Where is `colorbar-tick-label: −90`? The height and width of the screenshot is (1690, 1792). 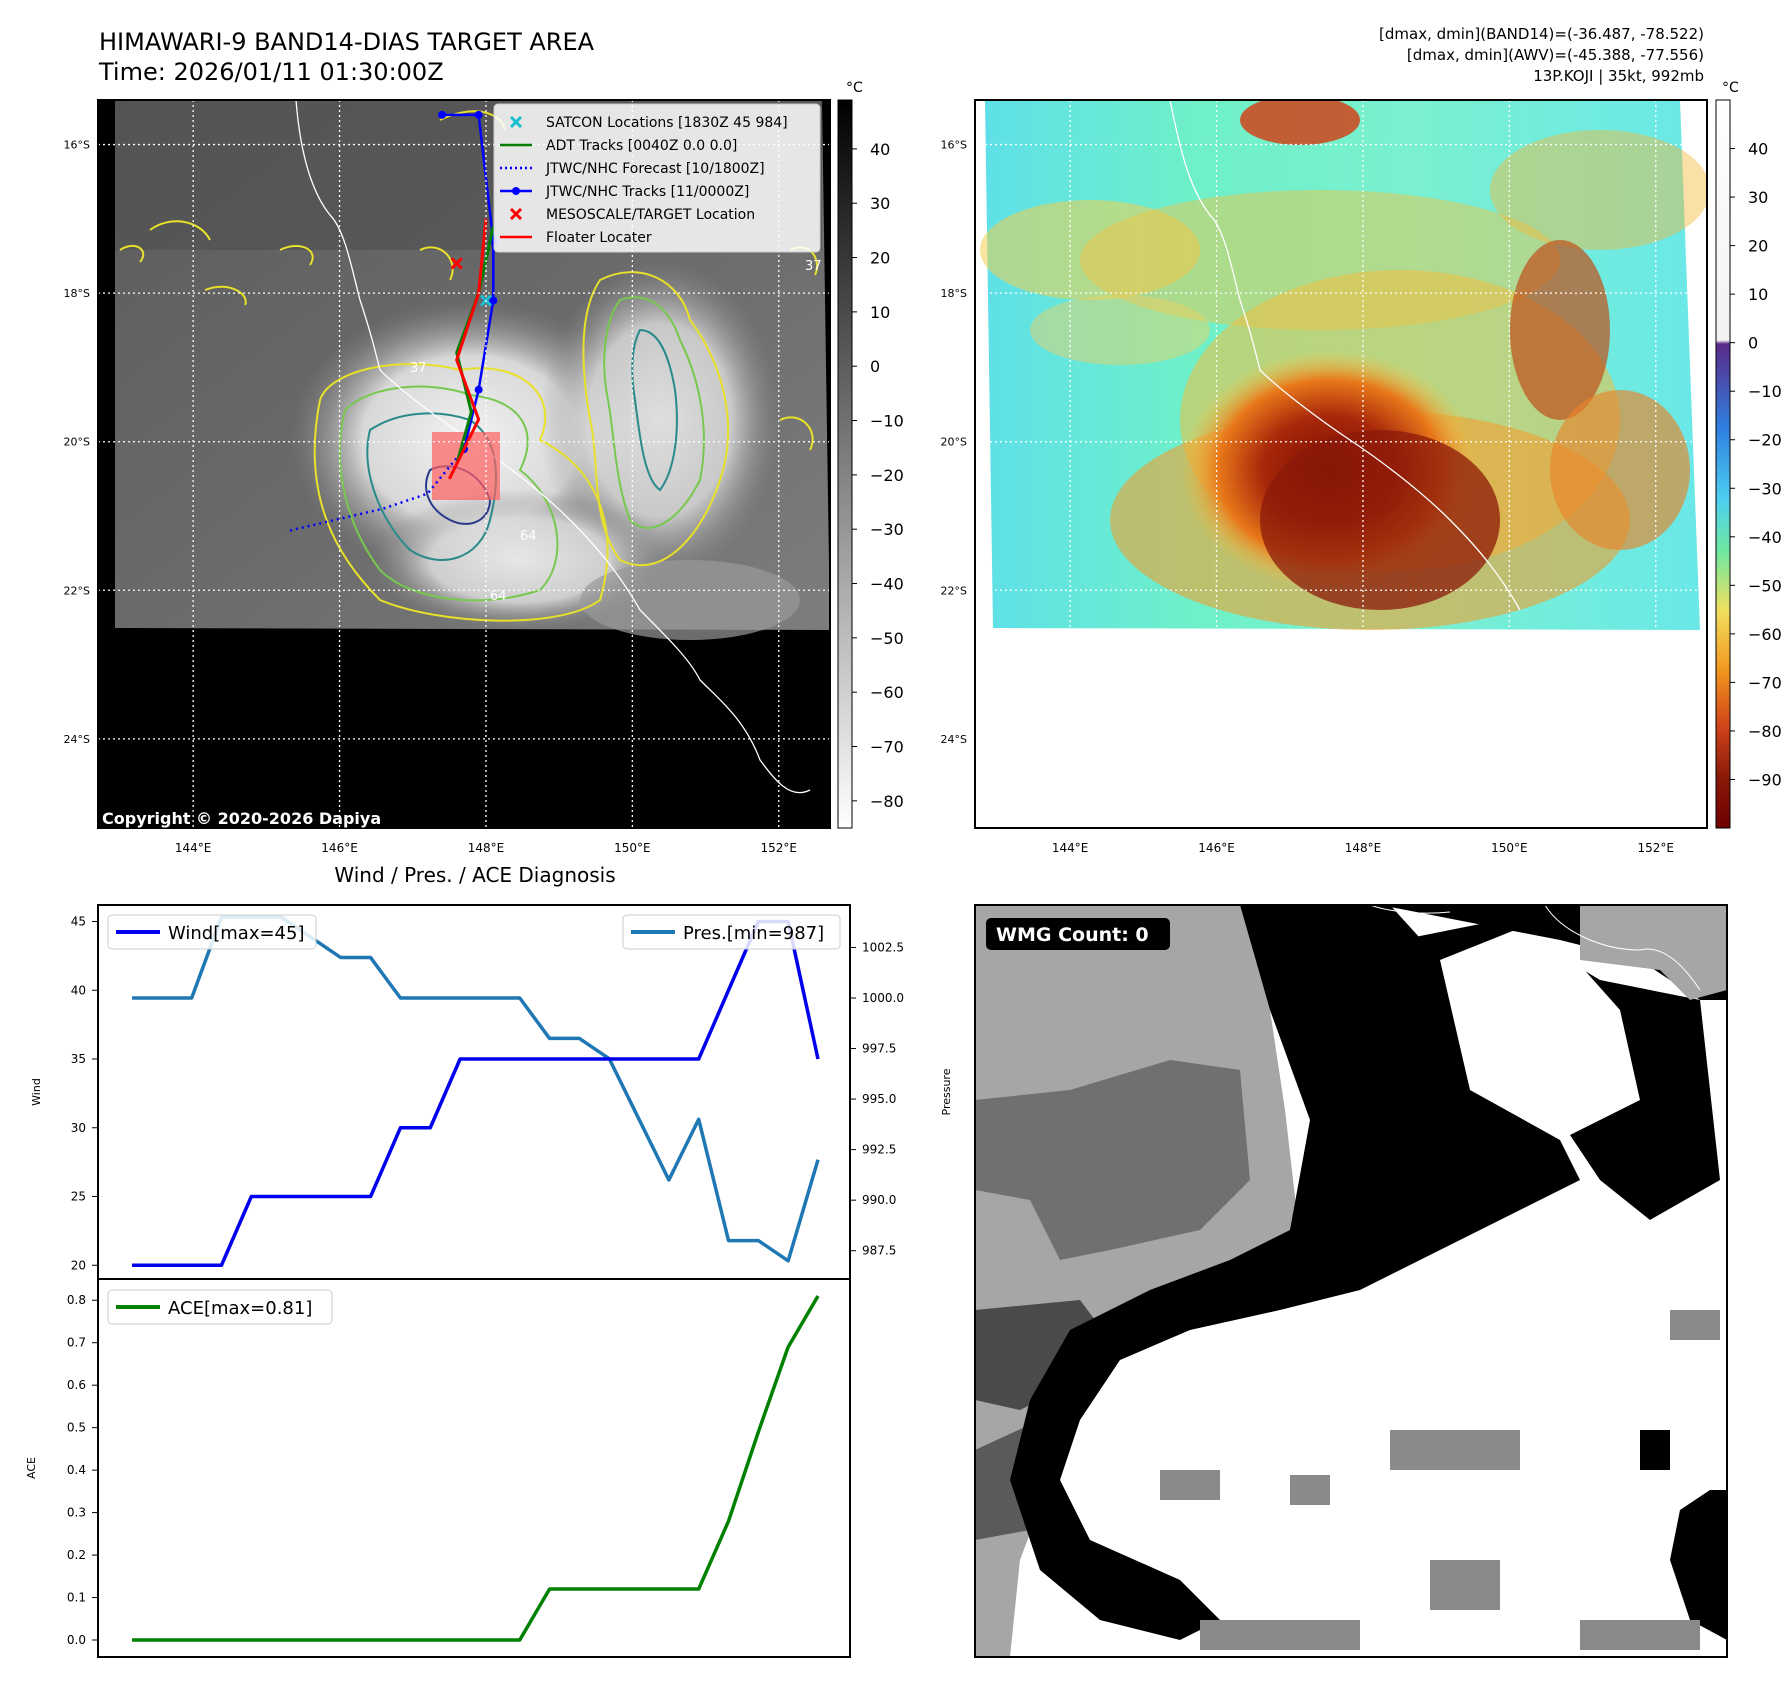
colorbar-tick-label: −90 is located at coordinates (1765, 779).